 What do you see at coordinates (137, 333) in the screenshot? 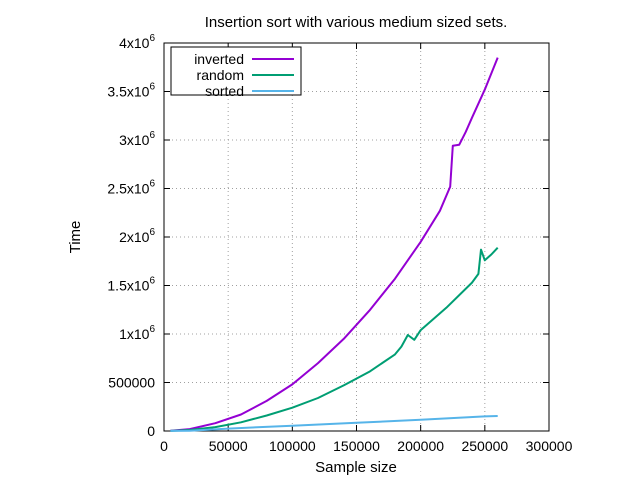
I see `y-tick-label: 1x10⁶` at bounding box center [137, 333].